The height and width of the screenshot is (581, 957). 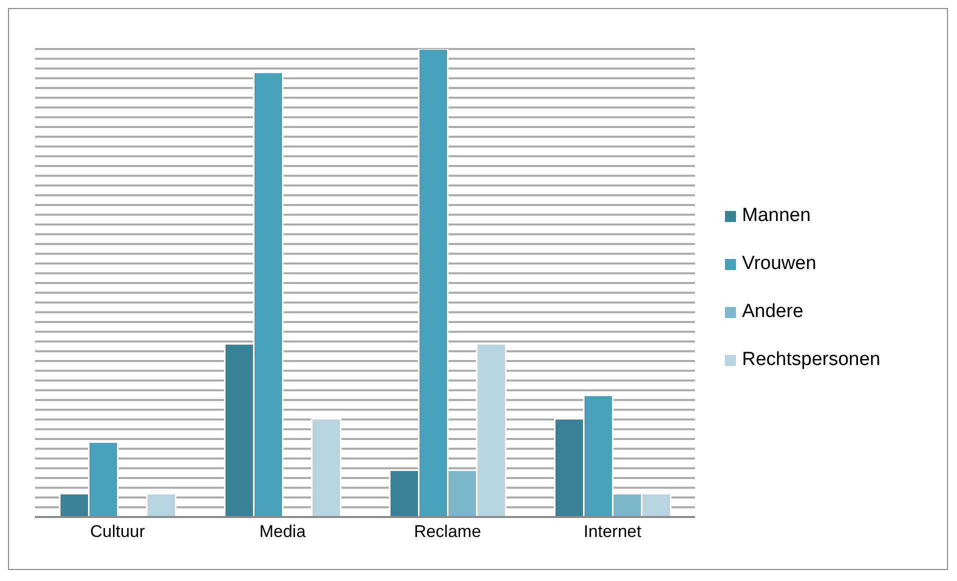 What do you see at coordinates (118, 532) in the screenshot?
I see `x-tick-label: Cultuur` at bounding box center [118, 532].